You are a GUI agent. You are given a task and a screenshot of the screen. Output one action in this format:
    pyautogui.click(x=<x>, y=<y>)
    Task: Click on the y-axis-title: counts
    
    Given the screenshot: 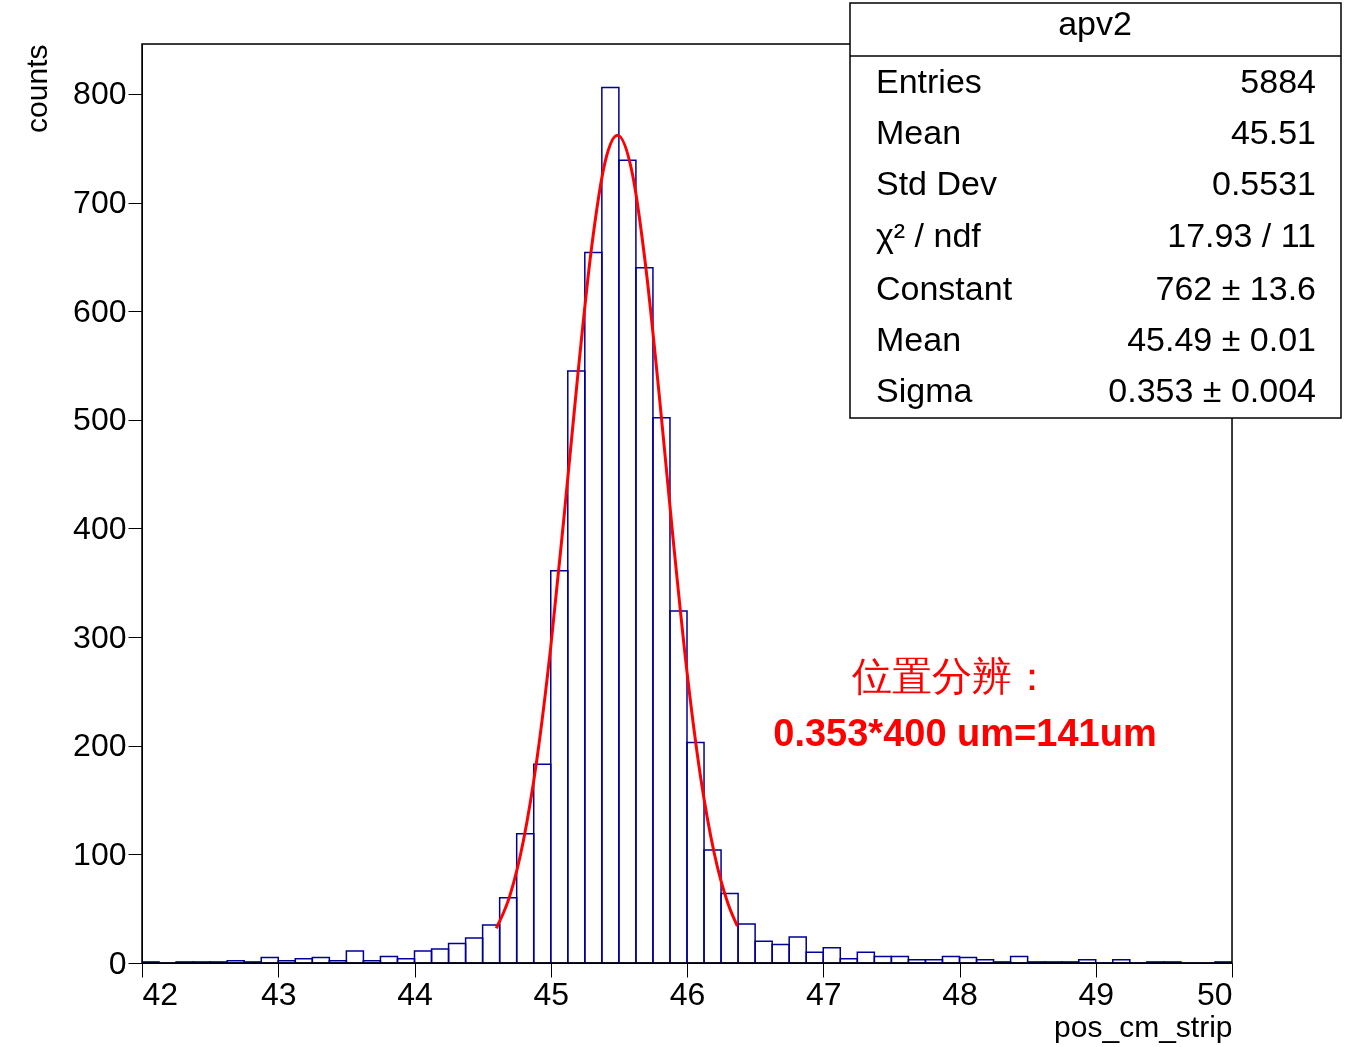 What is the action you would take?
    pyautogui.click(x=37, y=88)
    